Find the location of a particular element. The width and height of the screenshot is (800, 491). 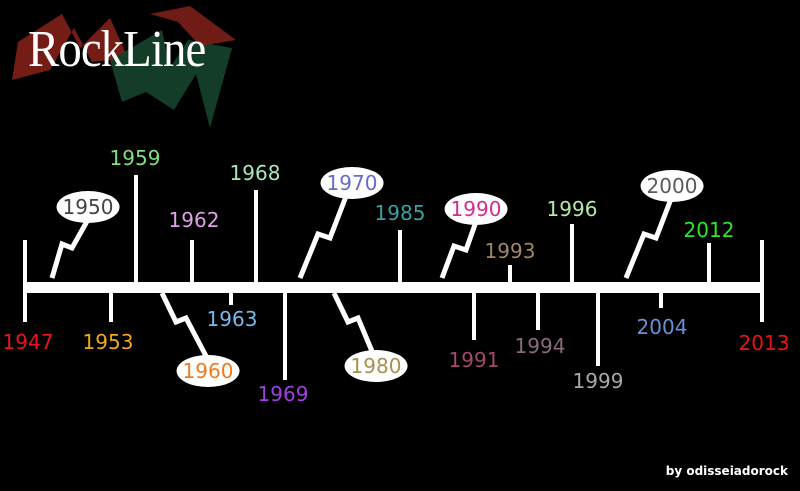

event-1963-label: 1963 is located at coordinates (232, 319).